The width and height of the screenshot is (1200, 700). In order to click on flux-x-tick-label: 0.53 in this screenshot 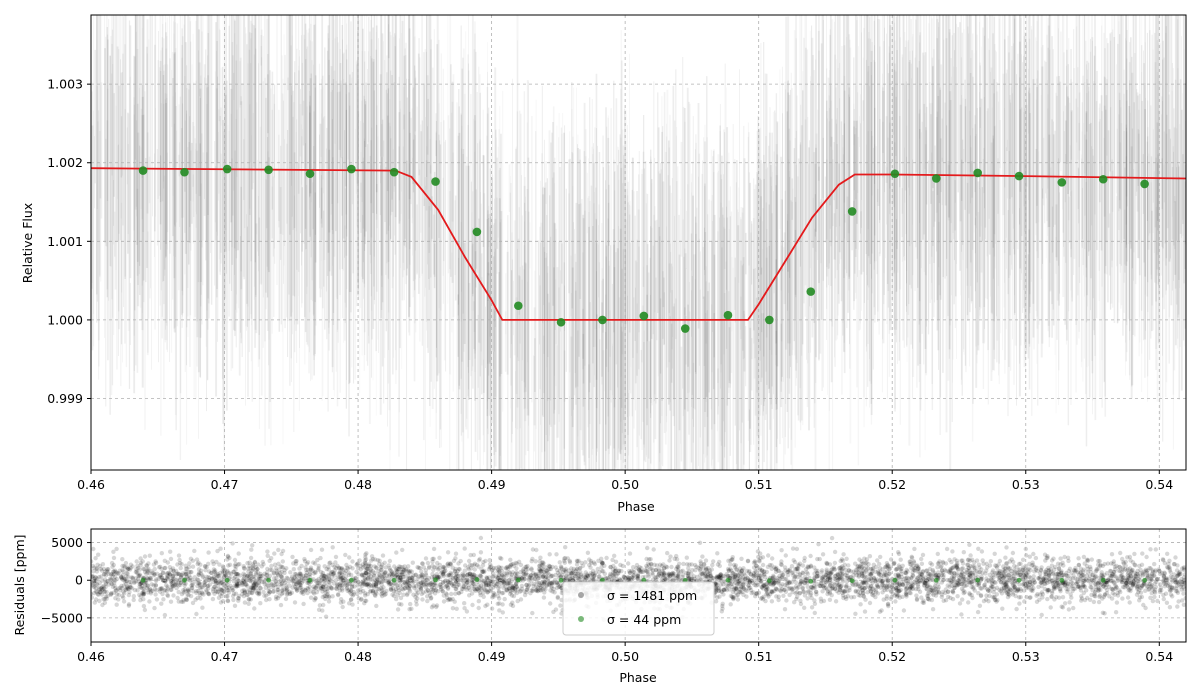, I will do `click(1026, 484)`.